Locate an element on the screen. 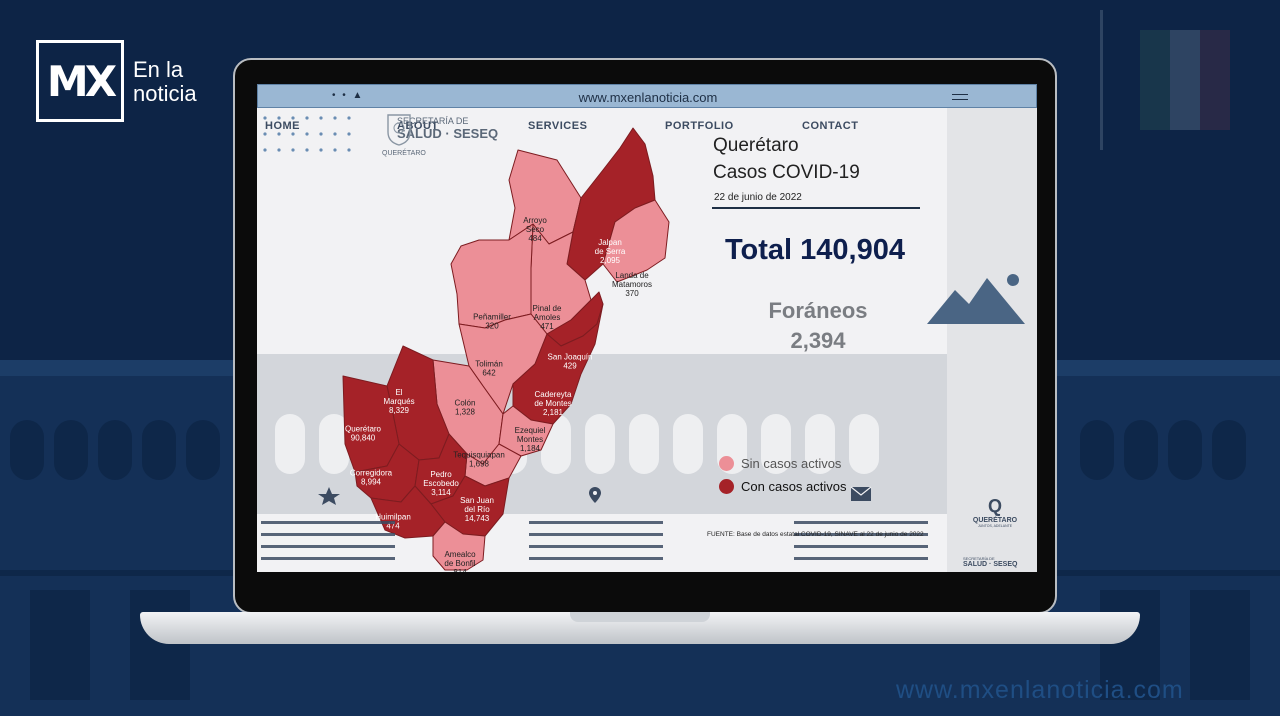 The image size is (1280, 716). envelope-icon is located at coordinates (861, 494).